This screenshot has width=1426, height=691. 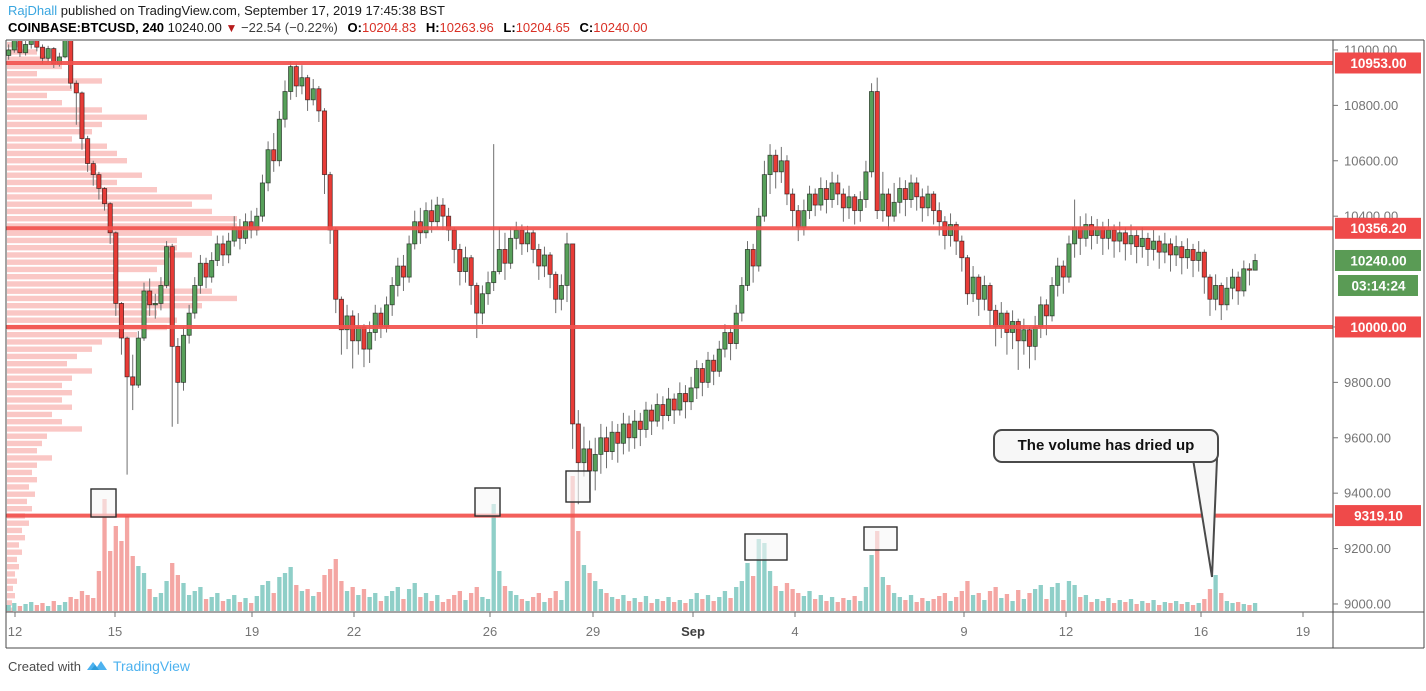 I want to click on time-axis, so click(x=669, y=630).